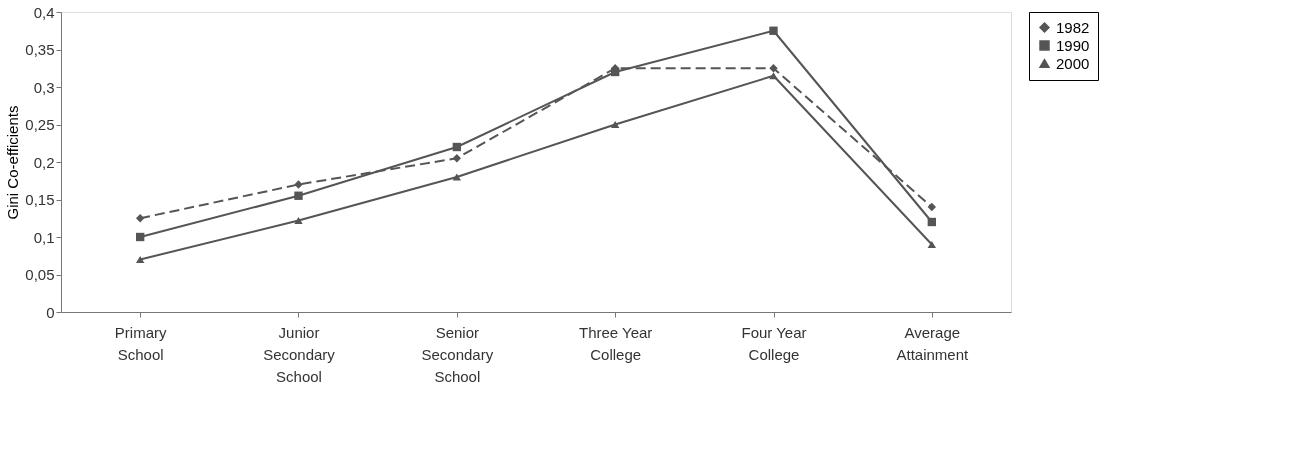 The image size is (1294, 475). I want to click on legend-label: 2000, so click(1073, 63).